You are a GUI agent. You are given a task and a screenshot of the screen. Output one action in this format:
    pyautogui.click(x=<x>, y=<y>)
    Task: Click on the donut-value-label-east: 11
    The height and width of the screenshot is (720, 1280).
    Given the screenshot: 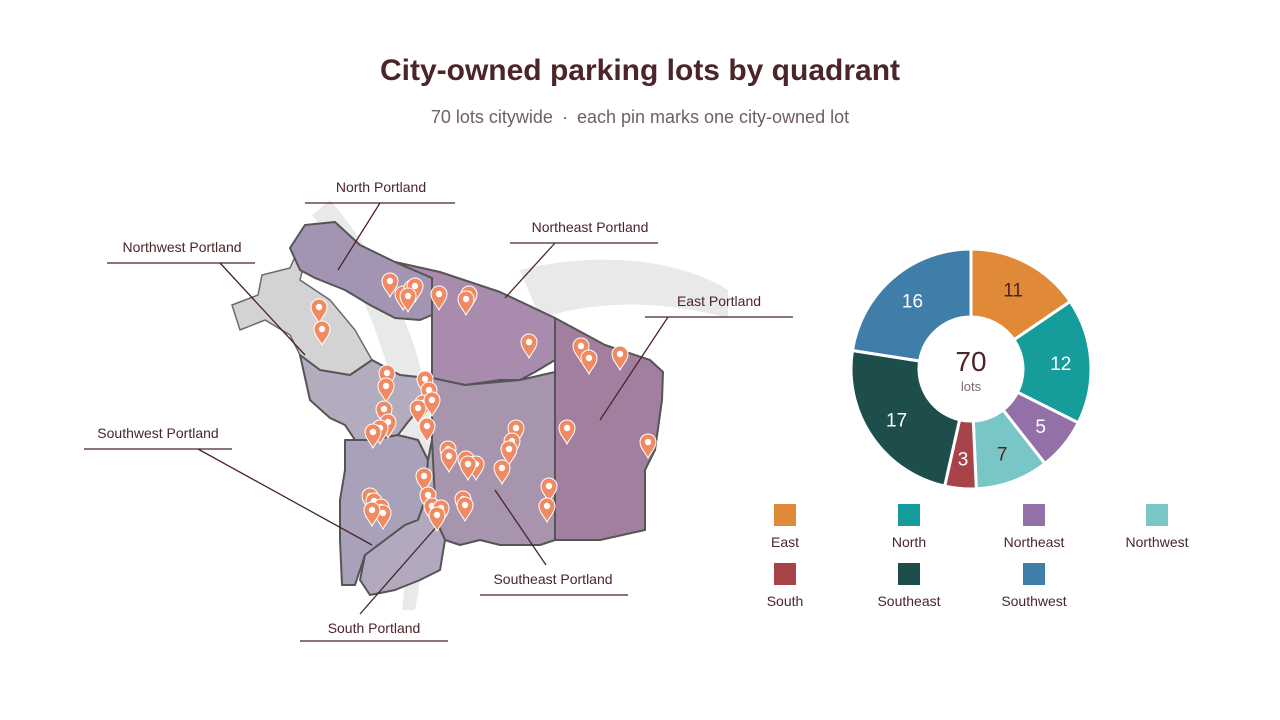 What is the action you would take?
    pyautogui.click(x=1013, y=290)
    